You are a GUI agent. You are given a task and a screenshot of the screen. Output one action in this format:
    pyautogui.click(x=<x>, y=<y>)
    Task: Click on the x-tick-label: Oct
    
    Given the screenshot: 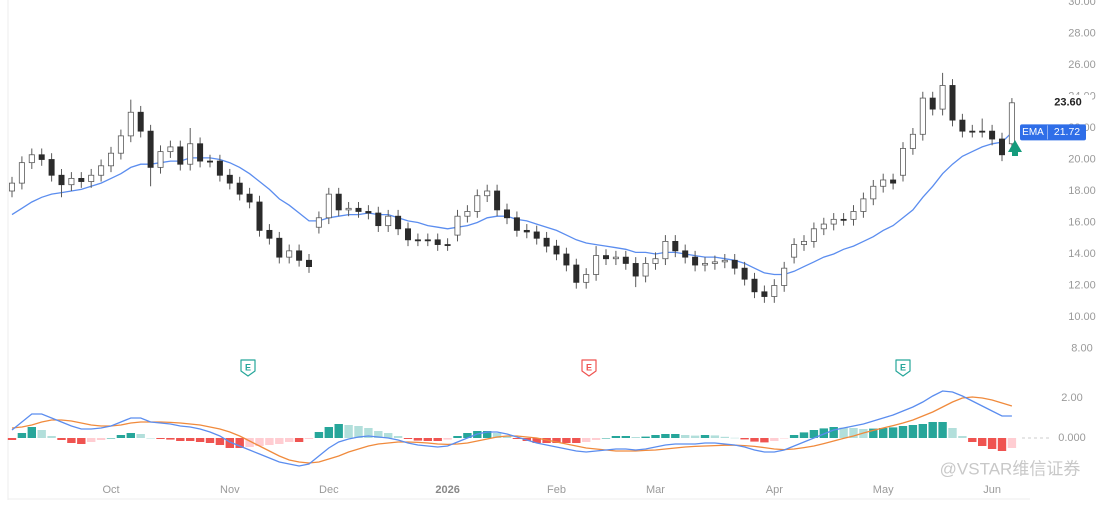 What is the action you would take?
    pyautogui.click(x=110, y=490)
    